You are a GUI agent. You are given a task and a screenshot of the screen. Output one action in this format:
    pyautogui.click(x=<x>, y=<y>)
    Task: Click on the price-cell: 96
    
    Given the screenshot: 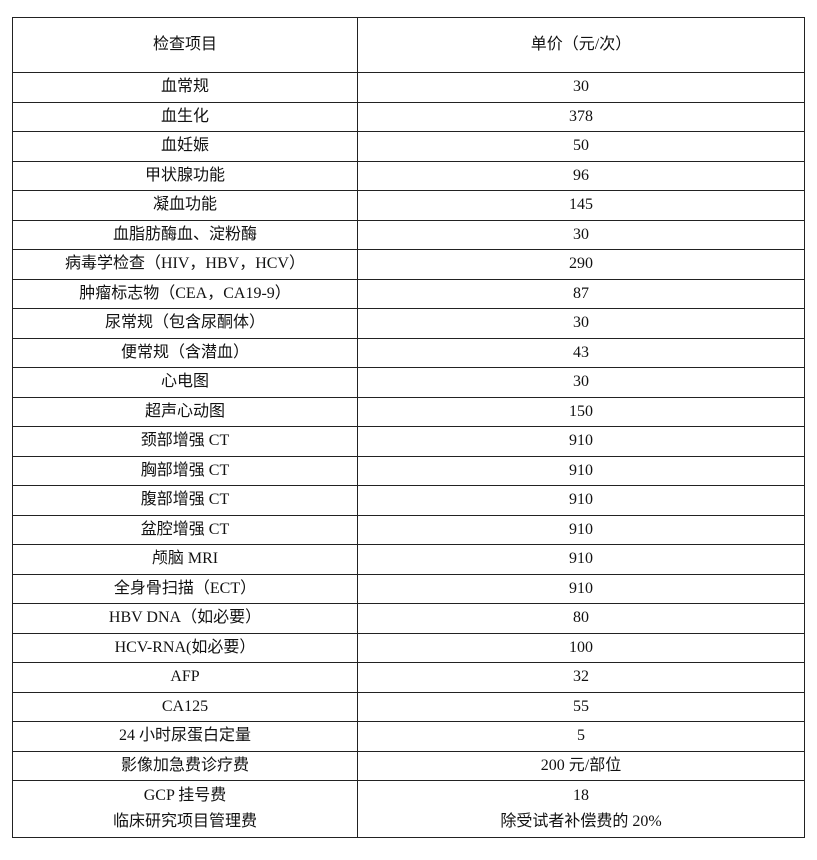 What is the action you would take?
    pyautogui.click(x=581, y=175)
    